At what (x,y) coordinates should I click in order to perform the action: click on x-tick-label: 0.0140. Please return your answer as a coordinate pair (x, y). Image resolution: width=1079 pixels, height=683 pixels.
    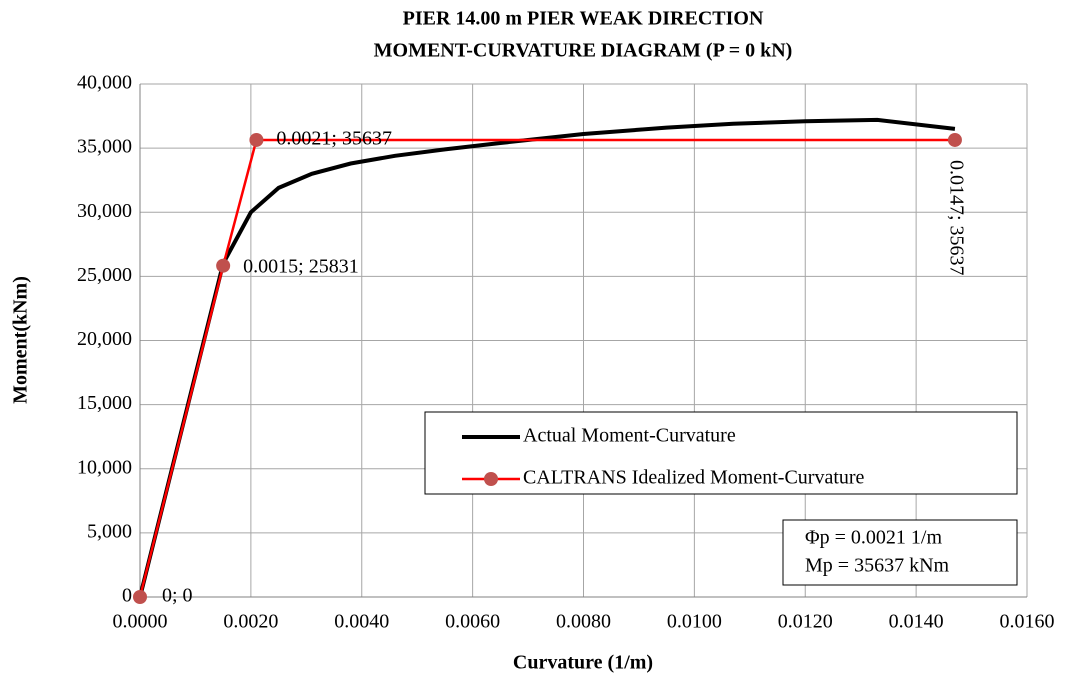
    Looking at the image, I should click on (916, 622).